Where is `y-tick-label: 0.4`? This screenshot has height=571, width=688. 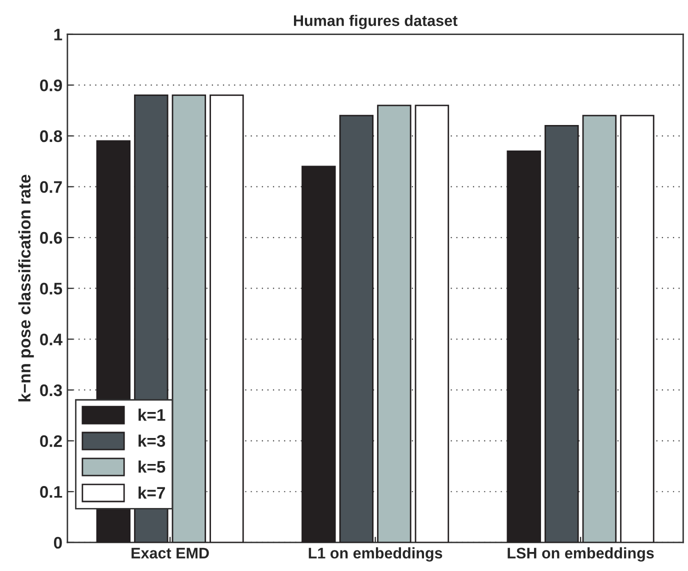
y-tick-label: 0.4 is located at coordinates (51, 340).